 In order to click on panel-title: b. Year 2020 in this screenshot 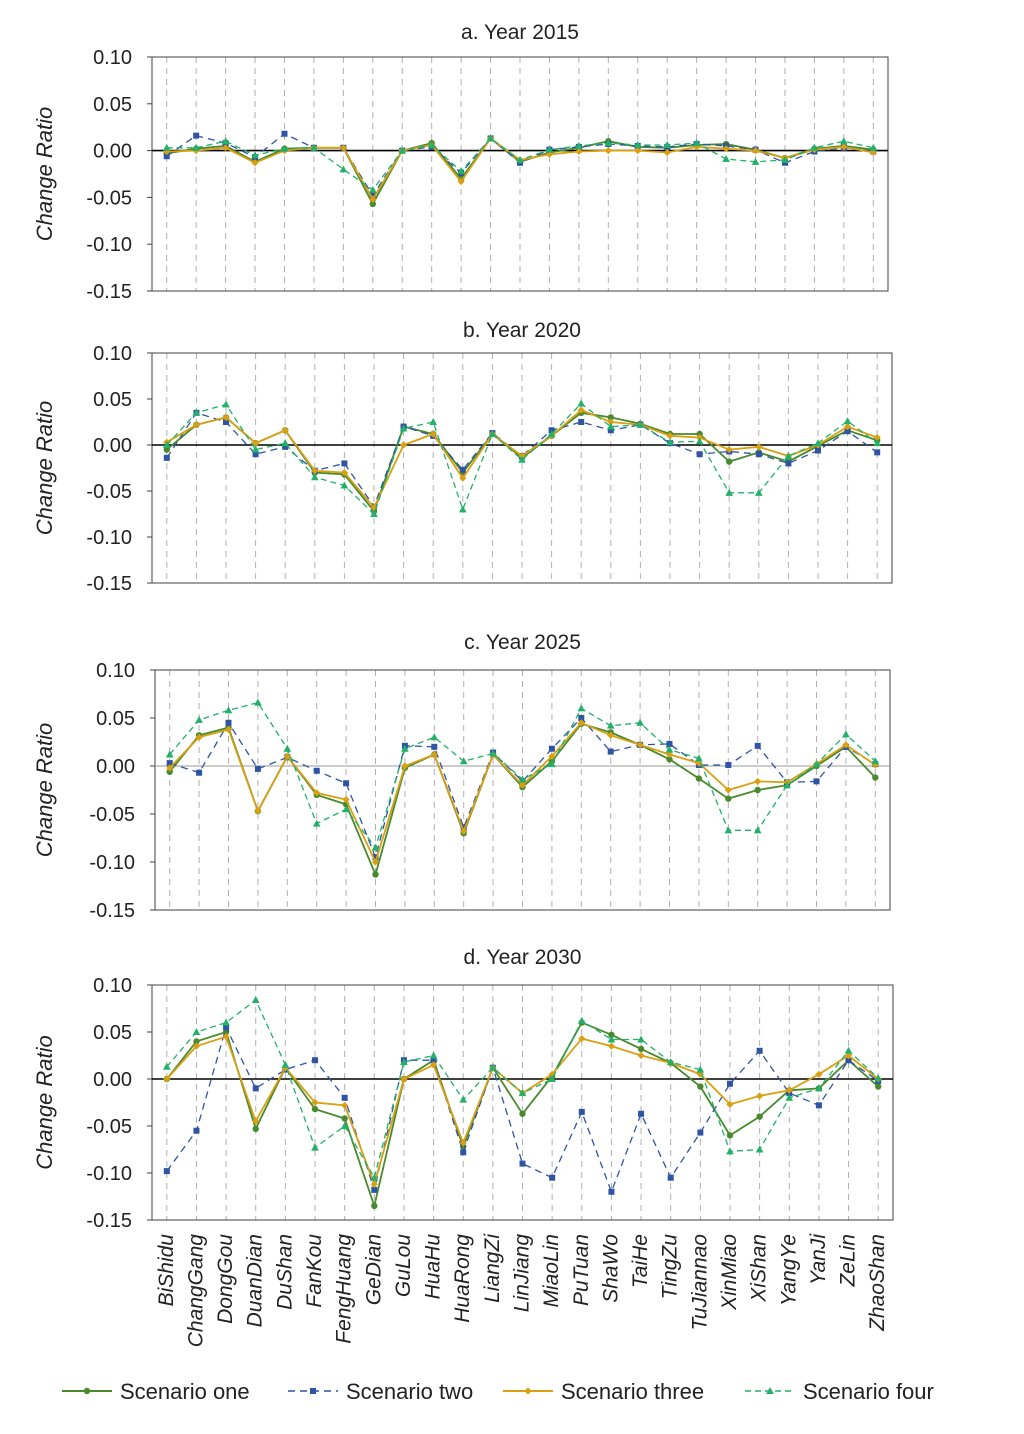, I will do `click(522, 330)`.